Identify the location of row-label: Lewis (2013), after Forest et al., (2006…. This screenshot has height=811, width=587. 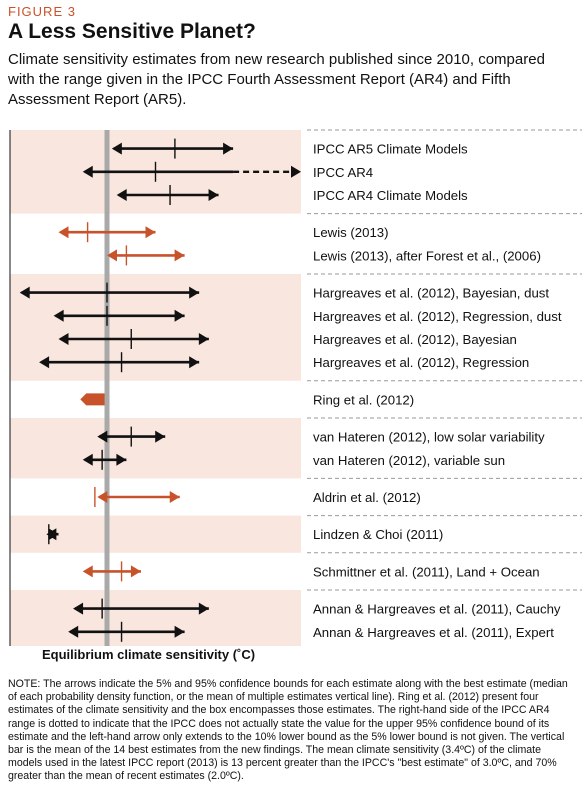
(427, 255).